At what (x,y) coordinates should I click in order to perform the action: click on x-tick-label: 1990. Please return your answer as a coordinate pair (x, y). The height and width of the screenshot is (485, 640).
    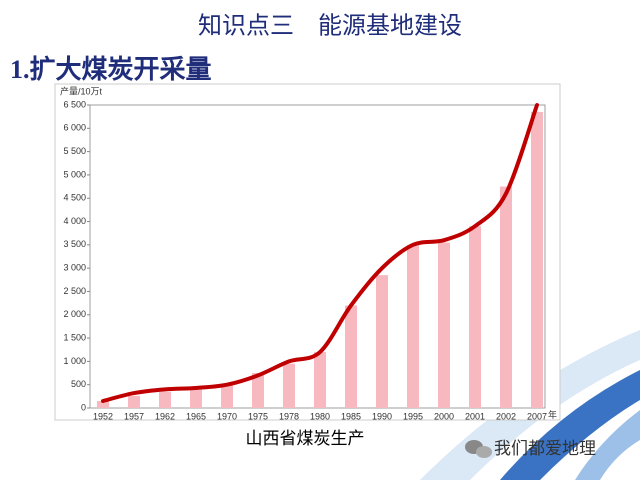
    Looking at the image, I should click on (382, 416).